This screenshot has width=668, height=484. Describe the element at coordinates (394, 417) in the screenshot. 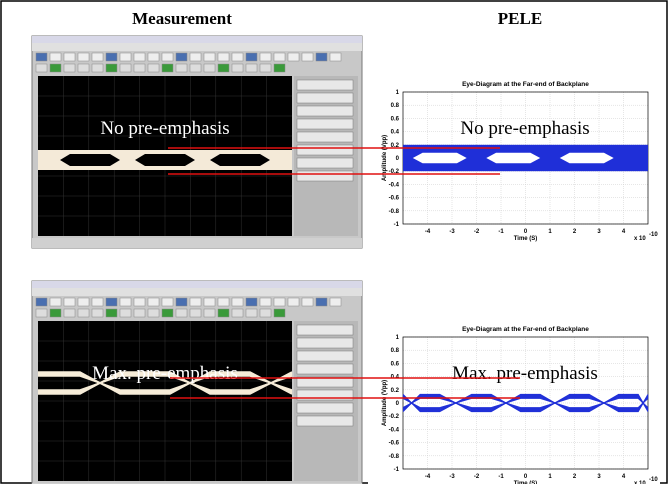

I see `y-tick-label: -0.2` at that location.